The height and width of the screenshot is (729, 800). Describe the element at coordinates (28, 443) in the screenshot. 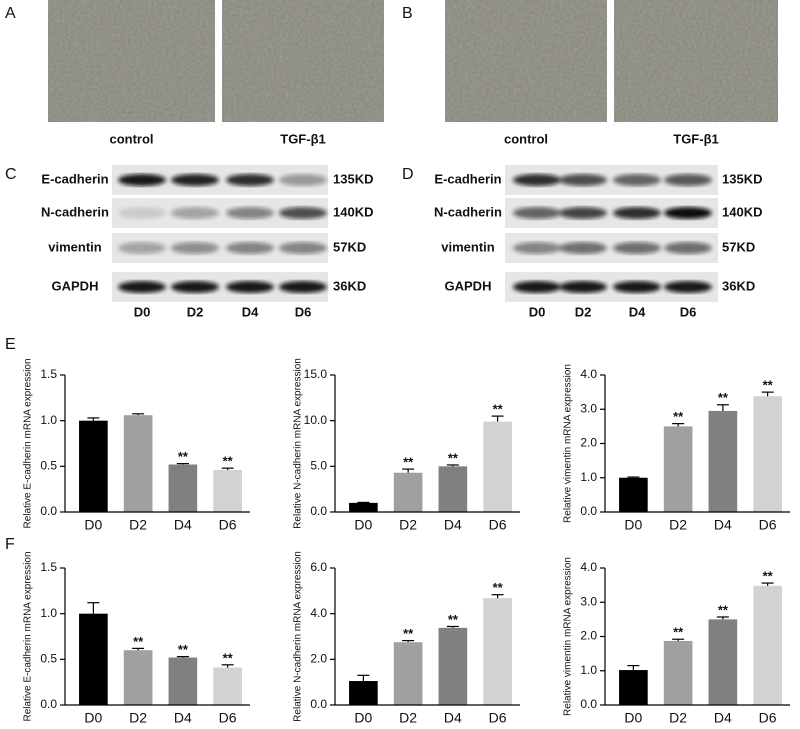

I see `y-axis-label: Relative E-cadherin mRNA expression` at that location.